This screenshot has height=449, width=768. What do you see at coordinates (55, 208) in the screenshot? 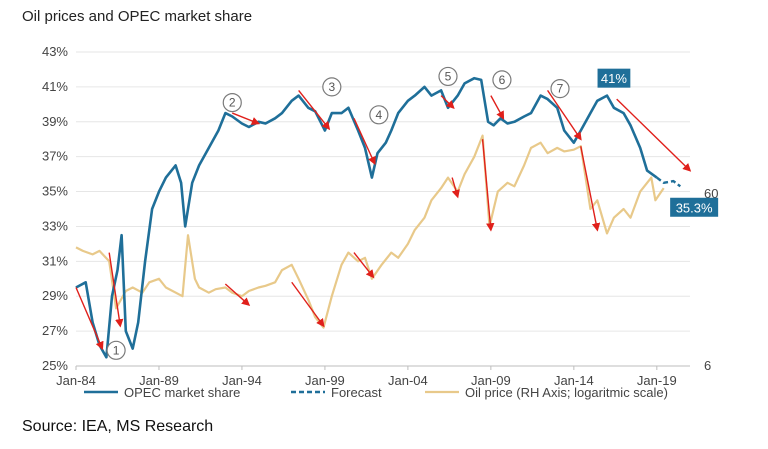
I see `y-axis-left: 25% 27% 29% 31% 33% 35% 37% 39% 41% 43%` at bounding box center [55, 208].